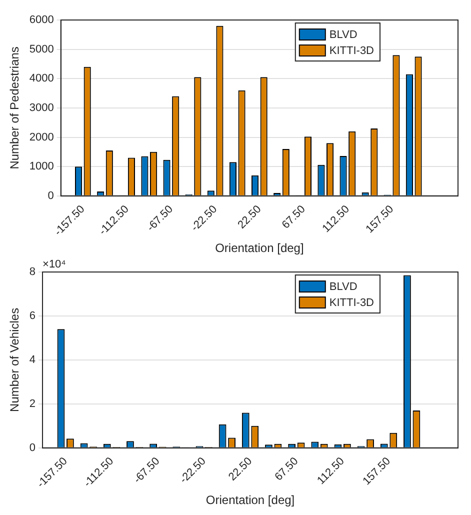 This screenshot has height=515, width=471. Describe the element at coordinates (41, 20) in the screenshot. I see `y-tick-label: 6000` at that location.